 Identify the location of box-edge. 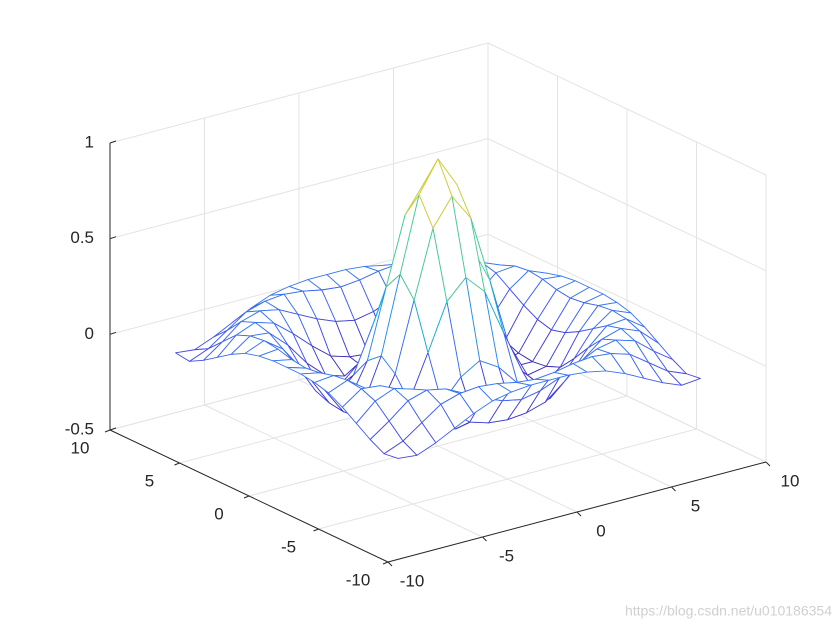
(577, 512).